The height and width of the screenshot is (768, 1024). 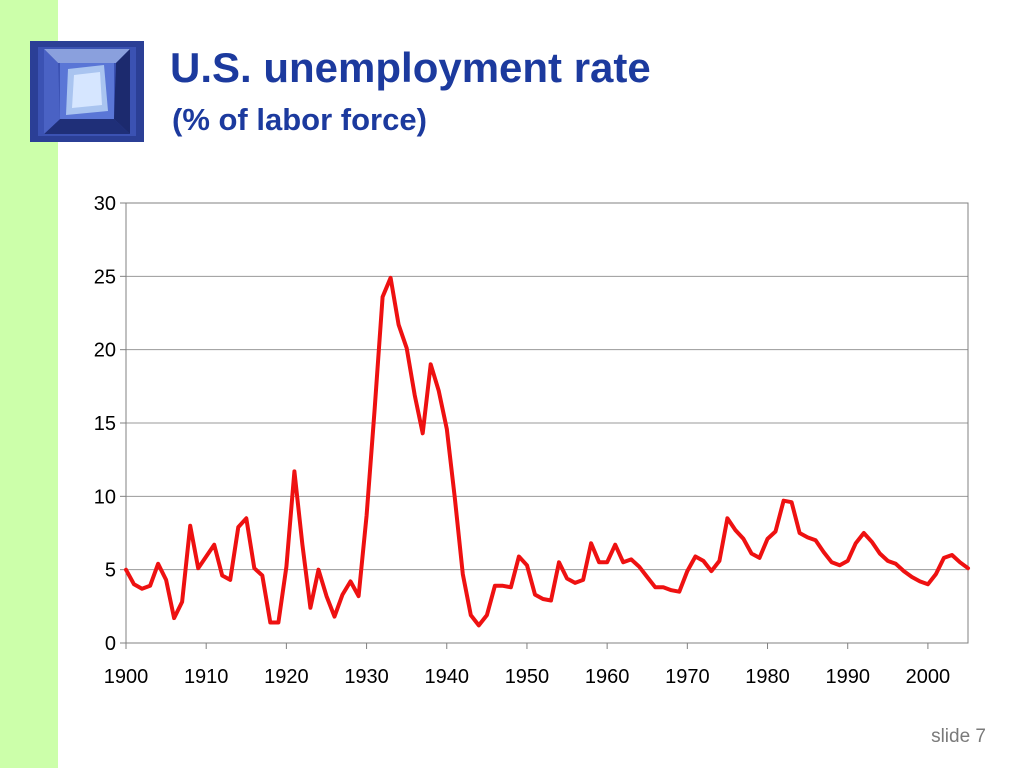 I want to click on y-tick-label: 15, so click(x=105, y=424).